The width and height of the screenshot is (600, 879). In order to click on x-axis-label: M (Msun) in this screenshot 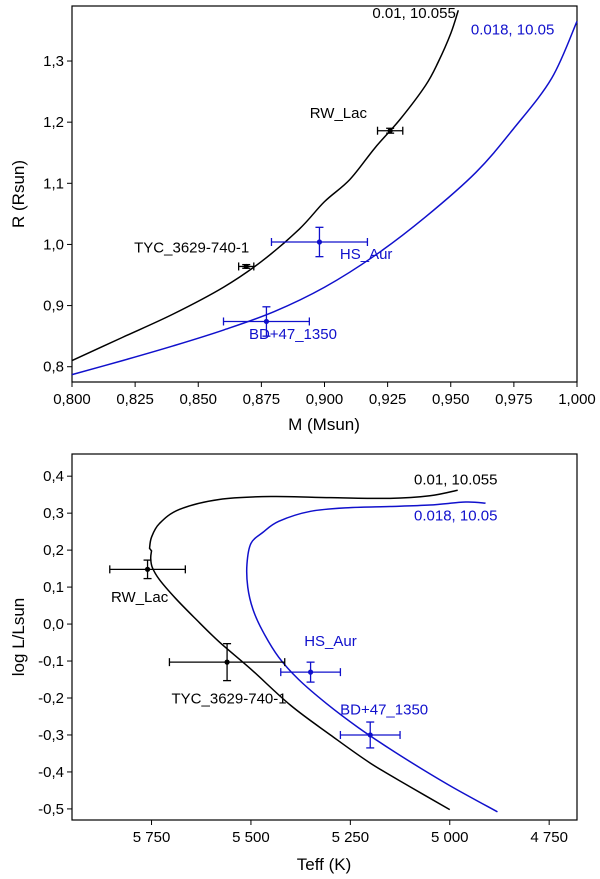, I will do `click(324, 424)`.